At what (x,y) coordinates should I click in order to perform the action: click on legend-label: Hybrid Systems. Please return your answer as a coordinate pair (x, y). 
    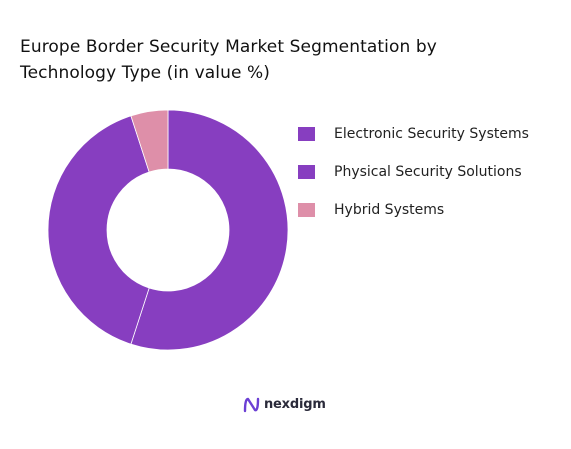
    Looking at the image, I should click on (389, 210).